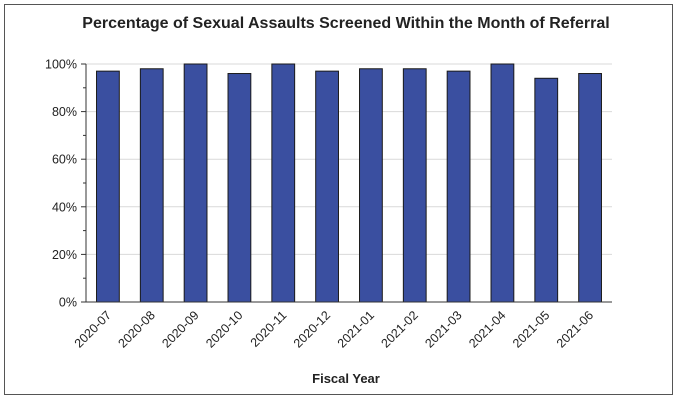 Image resolution: width=679 pixels, height=401 pixels. I want to click on y-tick-label: 40%, so click(64, 207).